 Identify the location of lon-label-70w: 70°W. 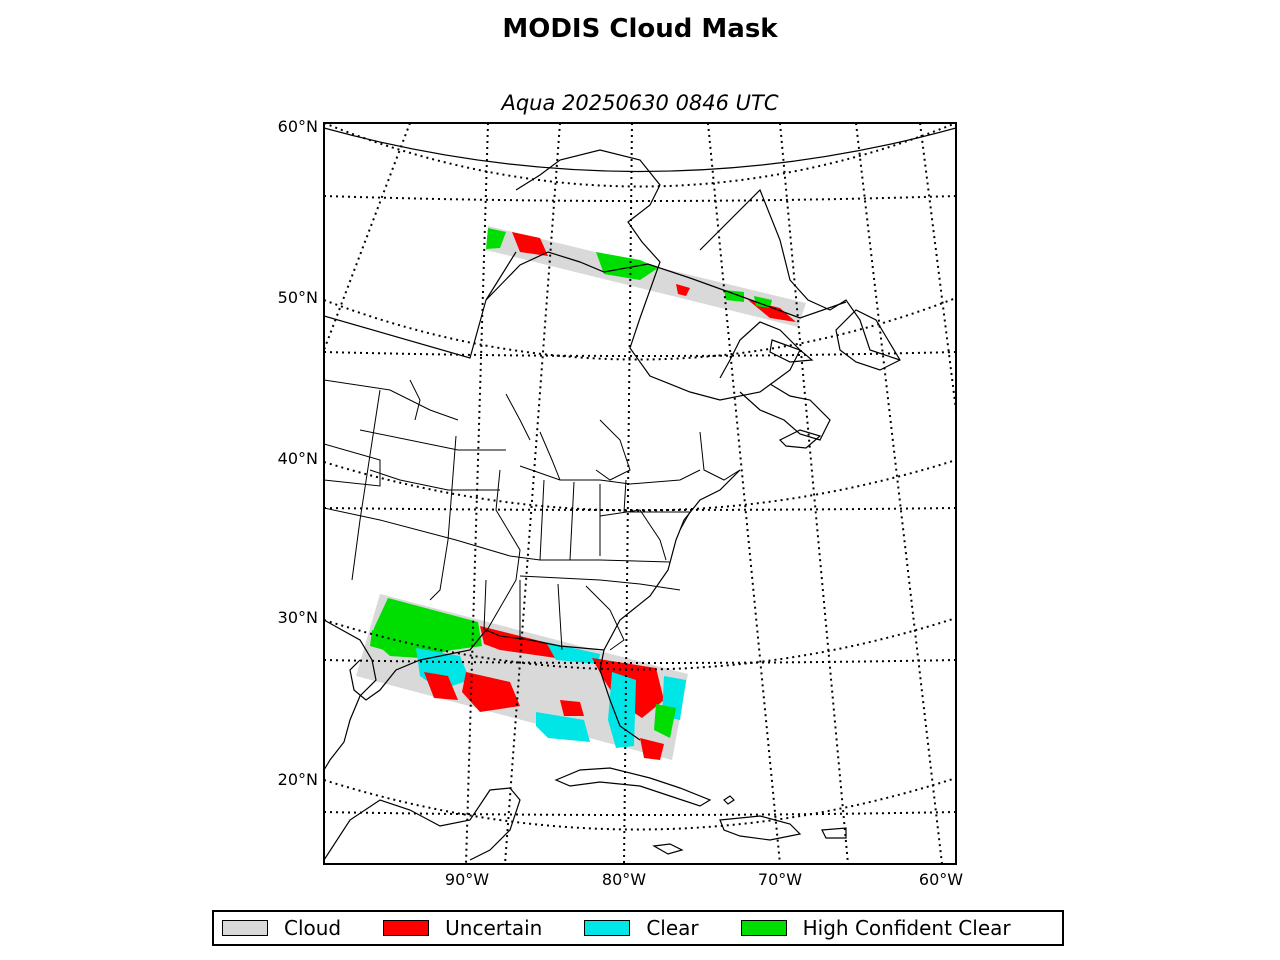
(780, 879).